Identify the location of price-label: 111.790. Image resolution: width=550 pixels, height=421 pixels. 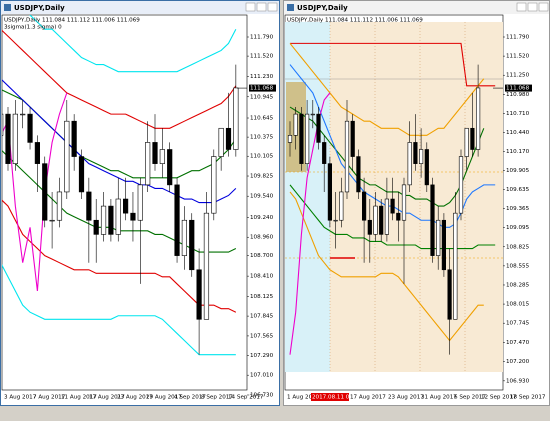
(518, 38).